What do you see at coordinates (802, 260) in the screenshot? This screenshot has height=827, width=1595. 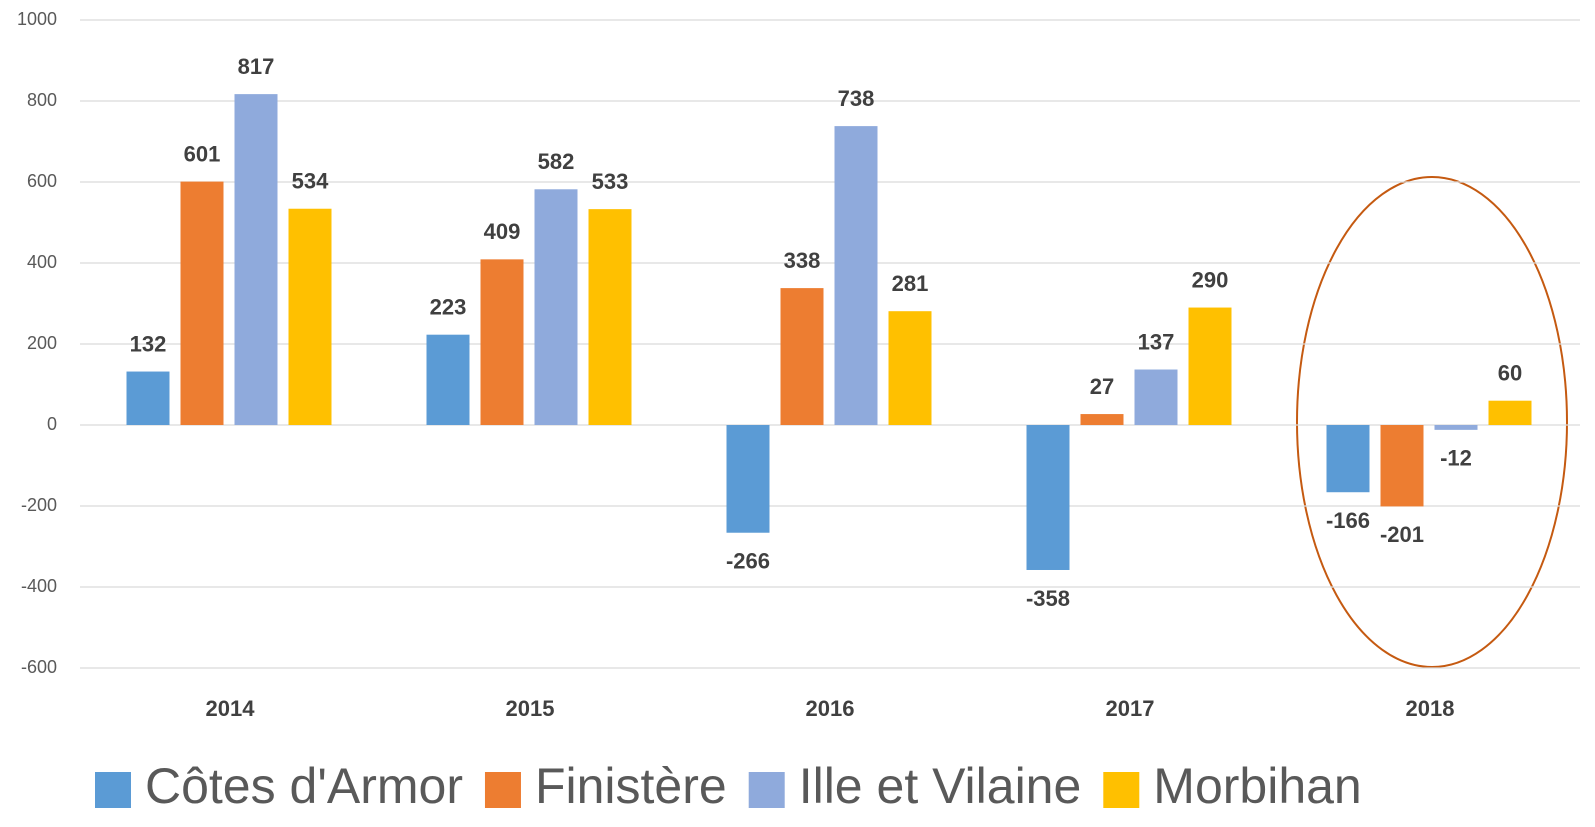 I see `data-label: 338` at bounding box center [802, 260].